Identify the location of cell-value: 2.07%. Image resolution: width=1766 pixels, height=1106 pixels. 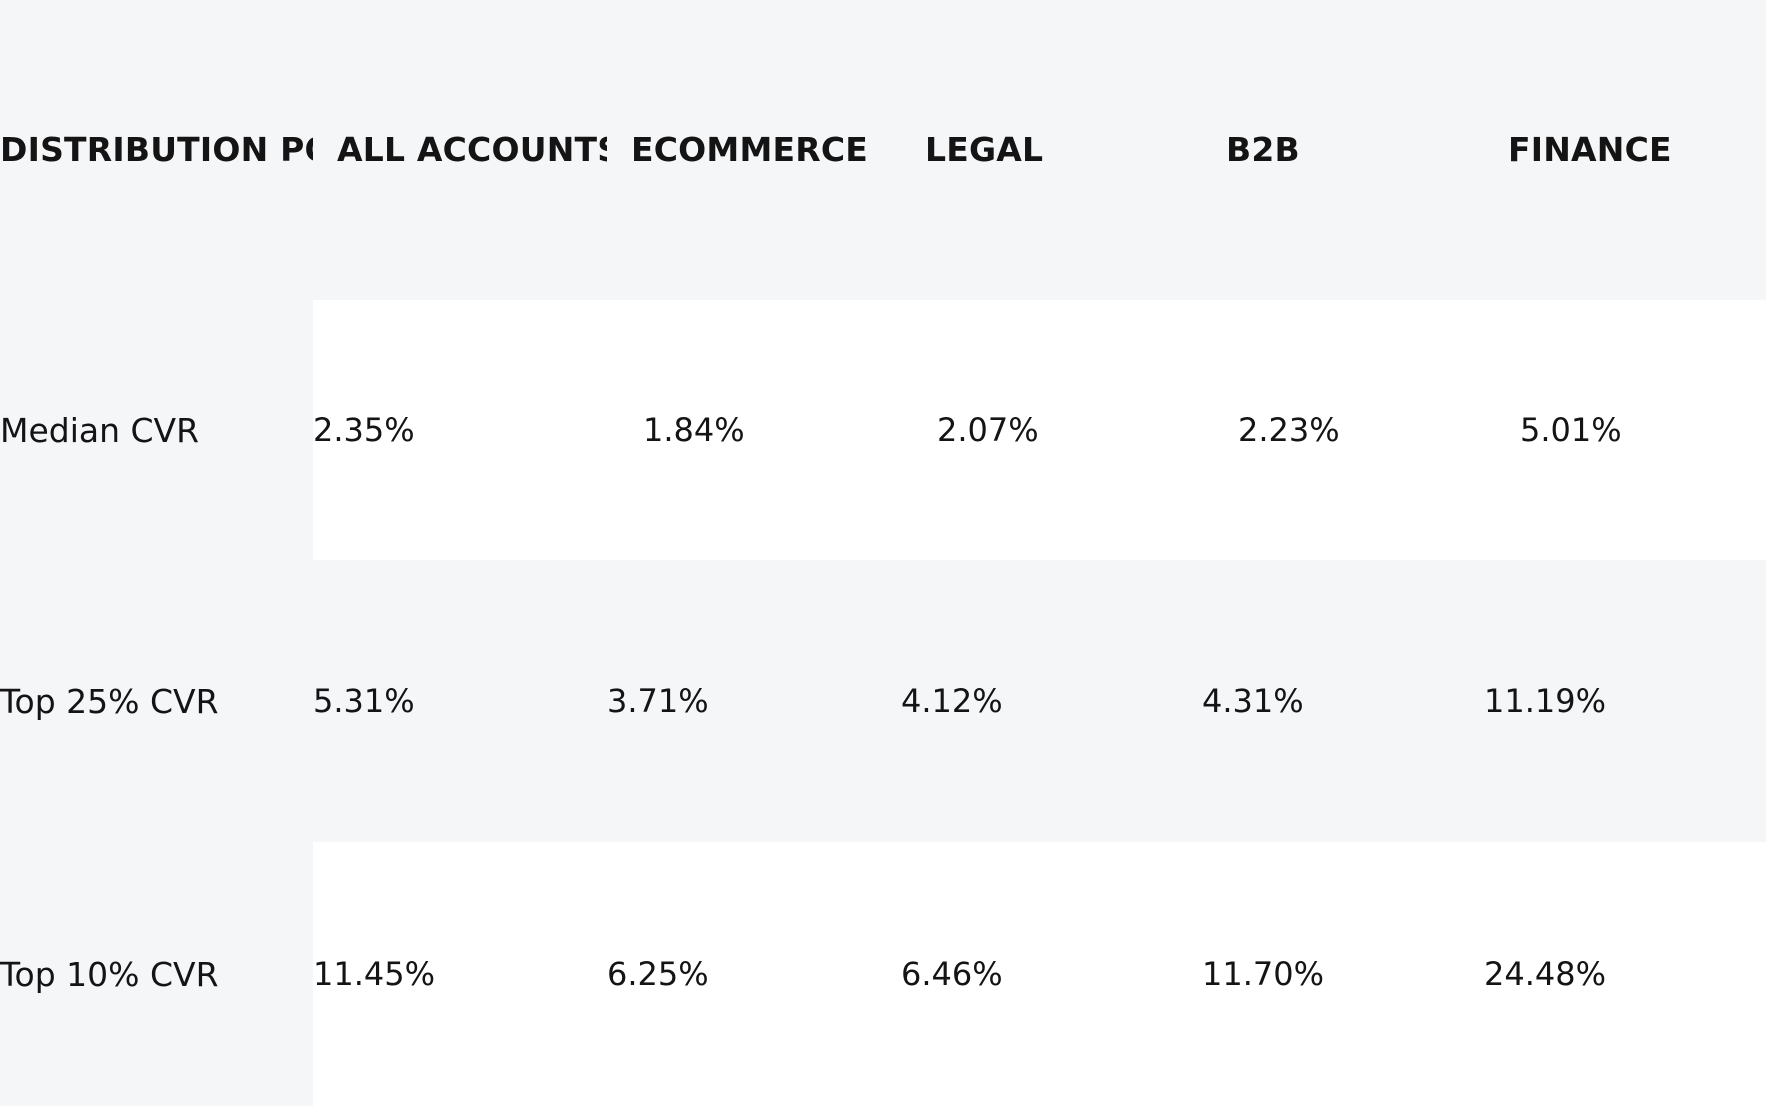
(1051, 430).